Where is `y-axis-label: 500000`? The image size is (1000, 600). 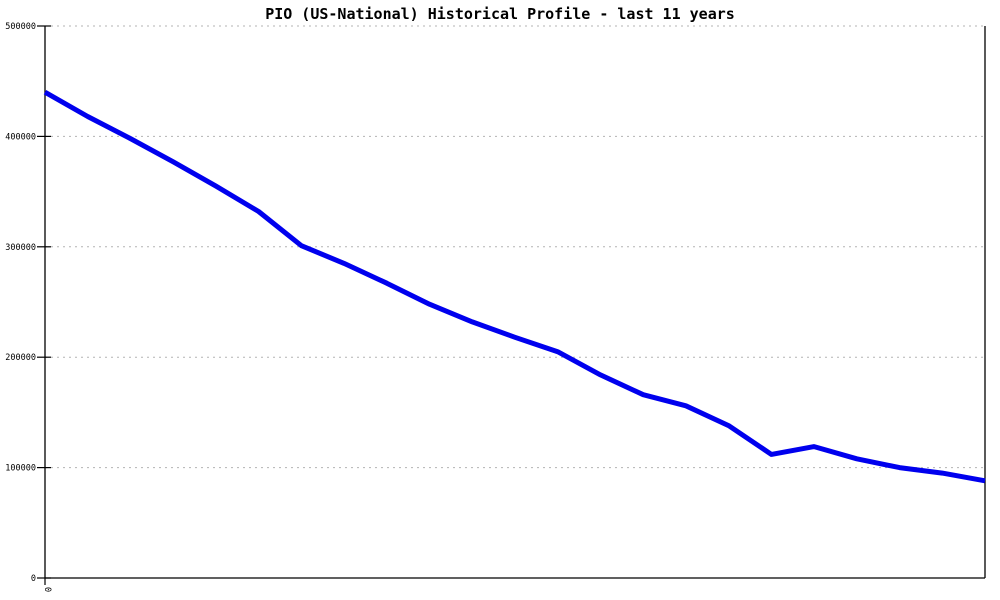 y-axis-label: 500000 is located at coordinates (20, 27).